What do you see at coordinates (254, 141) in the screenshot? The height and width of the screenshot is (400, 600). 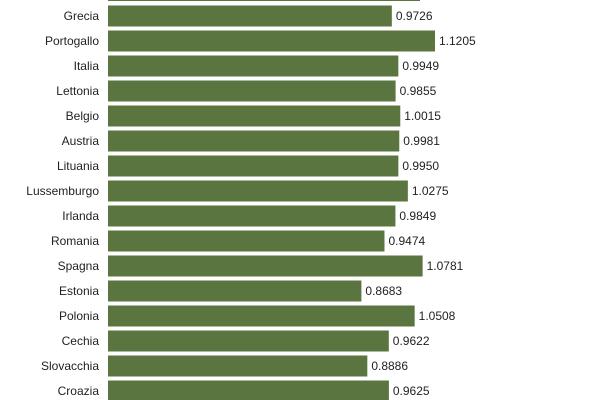 I see `bar-austria` at bounding box center [254, 141].